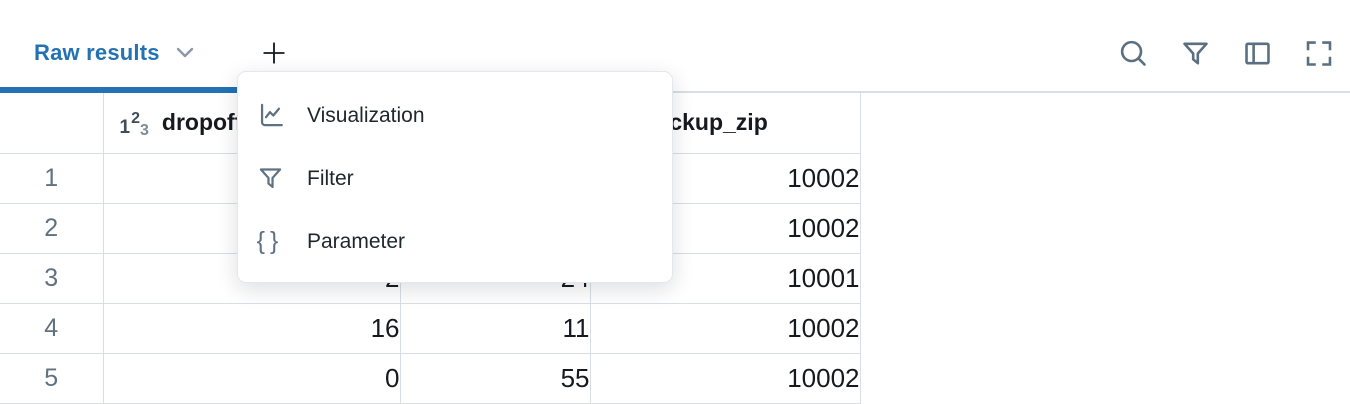 This screenshot has height=404, width=1350. I want to click on side-panel-button, so click(1257, 53).